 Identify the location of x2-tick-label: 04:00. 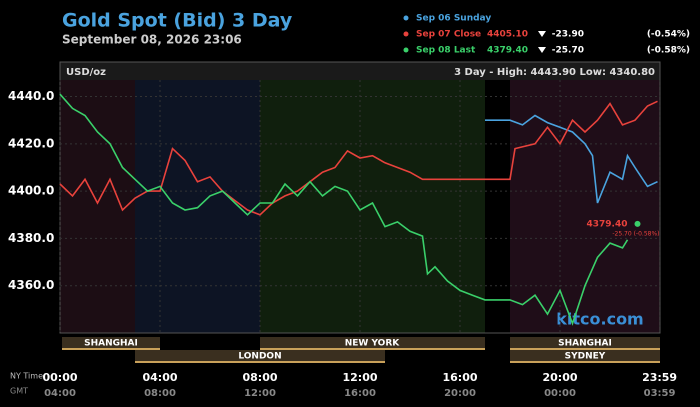
(60, 393).